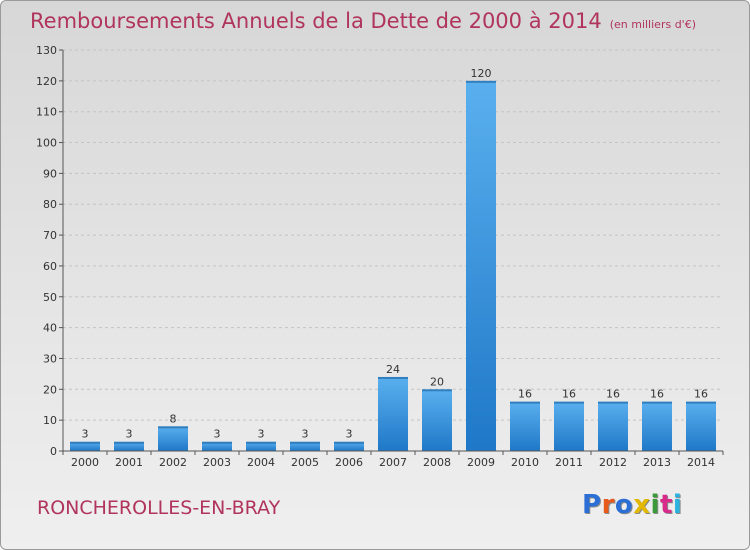  What do you see at coordinates (50, 358) in the screenshot?
I see `y-tick-label: 30` at bounding box center [50, 358].